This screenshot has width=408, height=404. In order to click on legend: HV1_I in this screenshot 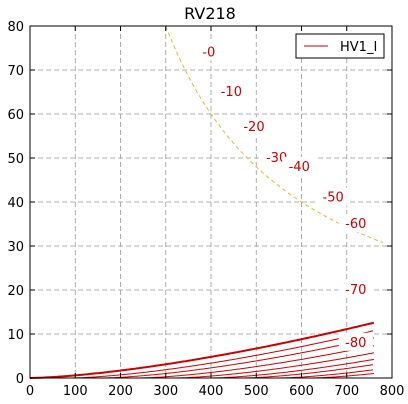, I will do `click(340, 46)`.